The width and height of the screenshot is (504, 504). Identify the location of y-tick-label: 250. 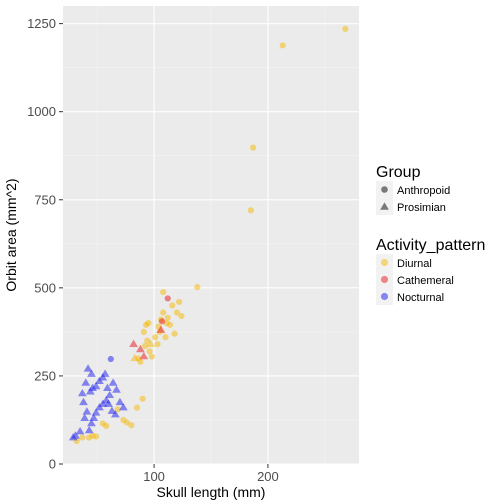
(45, 375).